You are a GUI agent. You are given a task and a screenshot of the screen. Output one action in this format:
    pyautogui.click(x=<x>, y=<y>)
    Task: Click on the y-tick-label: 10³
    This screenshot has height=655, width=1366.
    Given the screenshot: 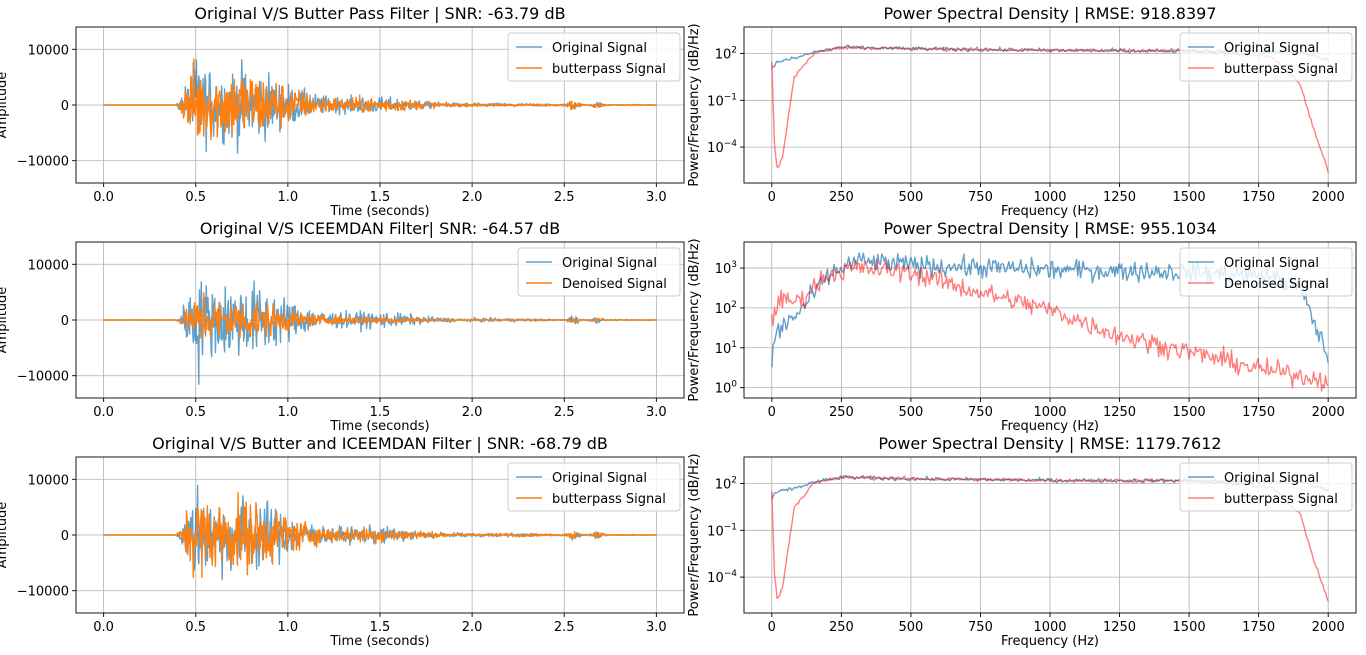 What is the action you would take?
    pyautogui.click(x=726, y=268)
    